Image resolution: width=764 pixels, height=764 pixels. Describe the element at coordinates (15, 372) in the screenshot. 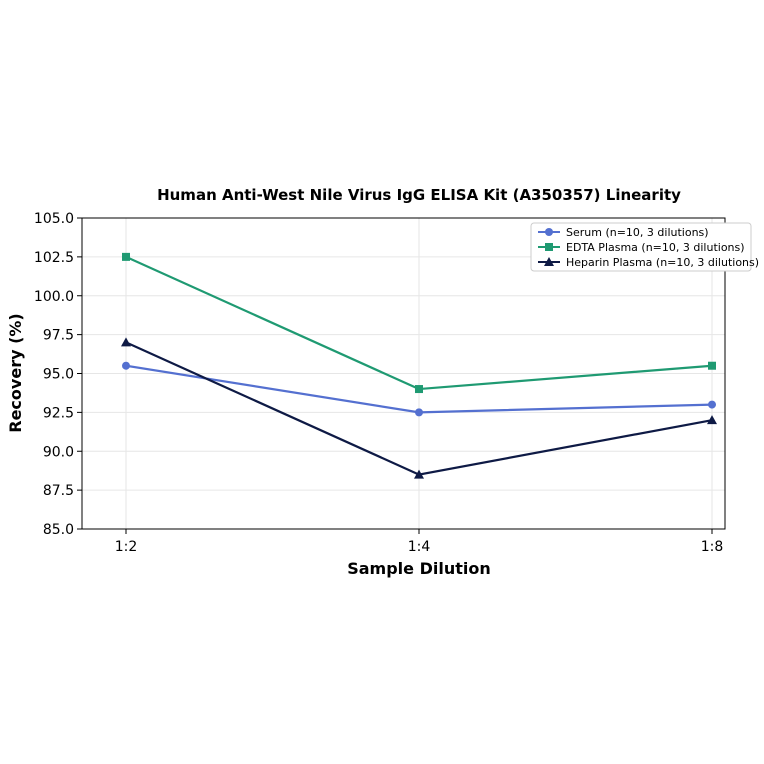

I see `y-axis-label: Recovery (%)` at that location.